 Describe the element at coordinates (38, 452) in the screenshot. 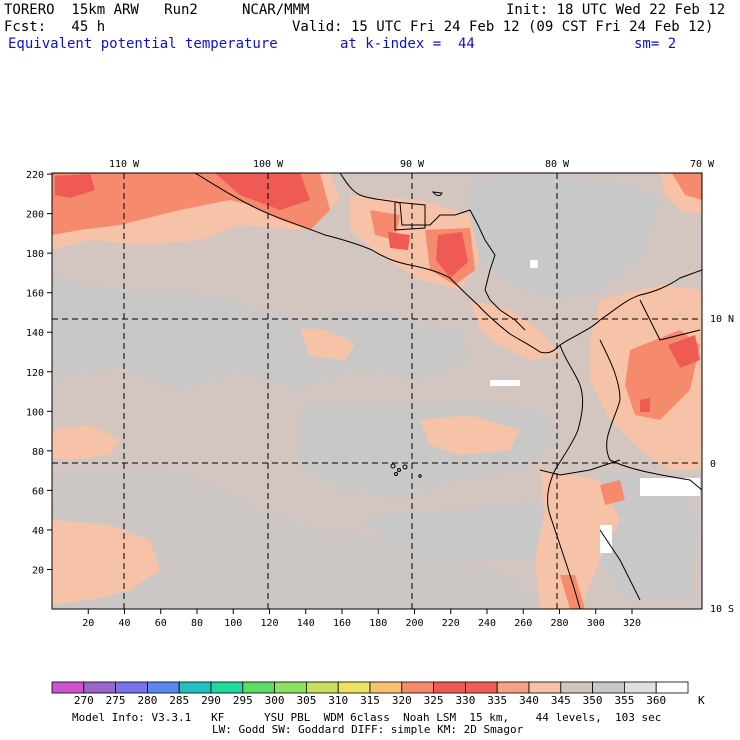

I see `y-tick-label: 80` at that location.